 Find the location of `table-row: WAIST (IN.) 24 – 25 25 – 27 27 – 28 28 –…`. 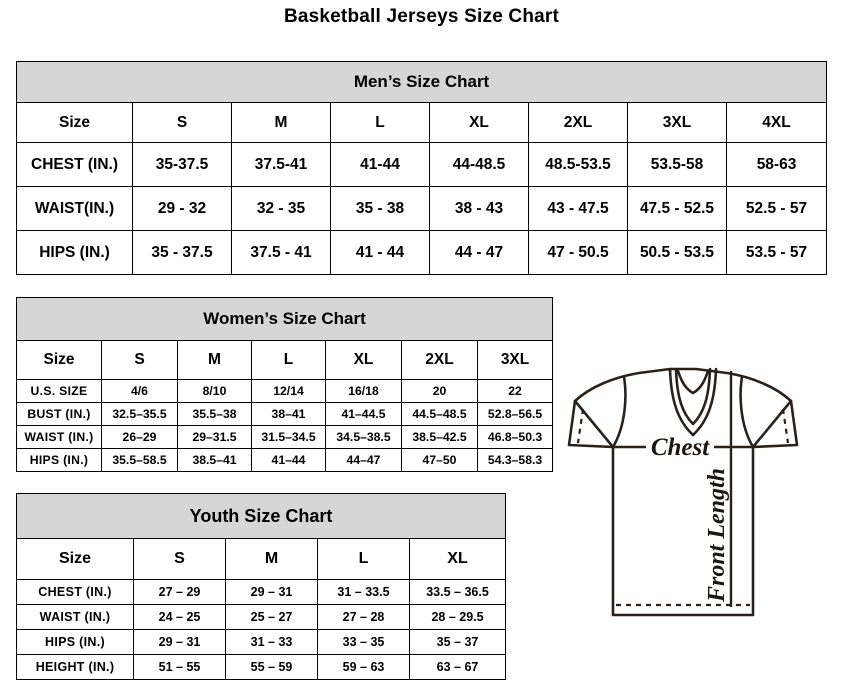

table-row: WAIST (IN.) 24 – 25 25 – 27 27 – 28 28 –… is located at coordinates (261, 617).